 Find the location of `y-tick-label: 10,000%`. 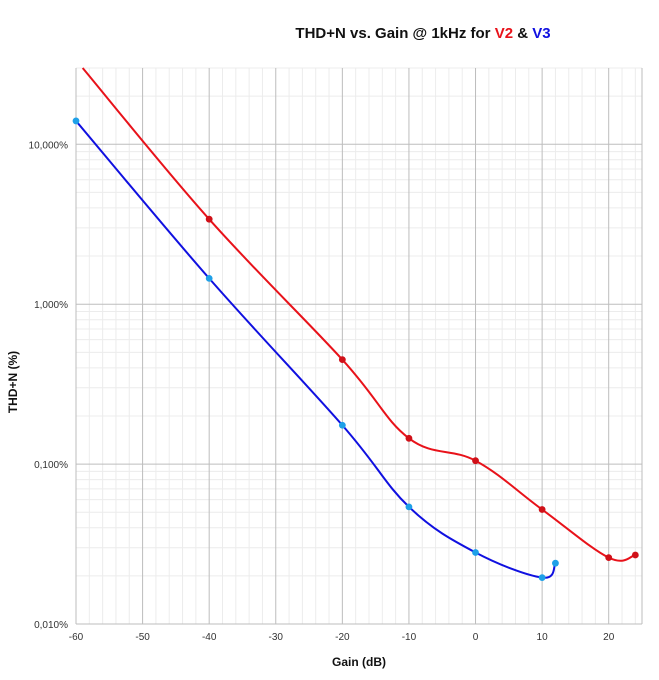

y-tick-label: 10,000% is located at coordinates (49, 145).